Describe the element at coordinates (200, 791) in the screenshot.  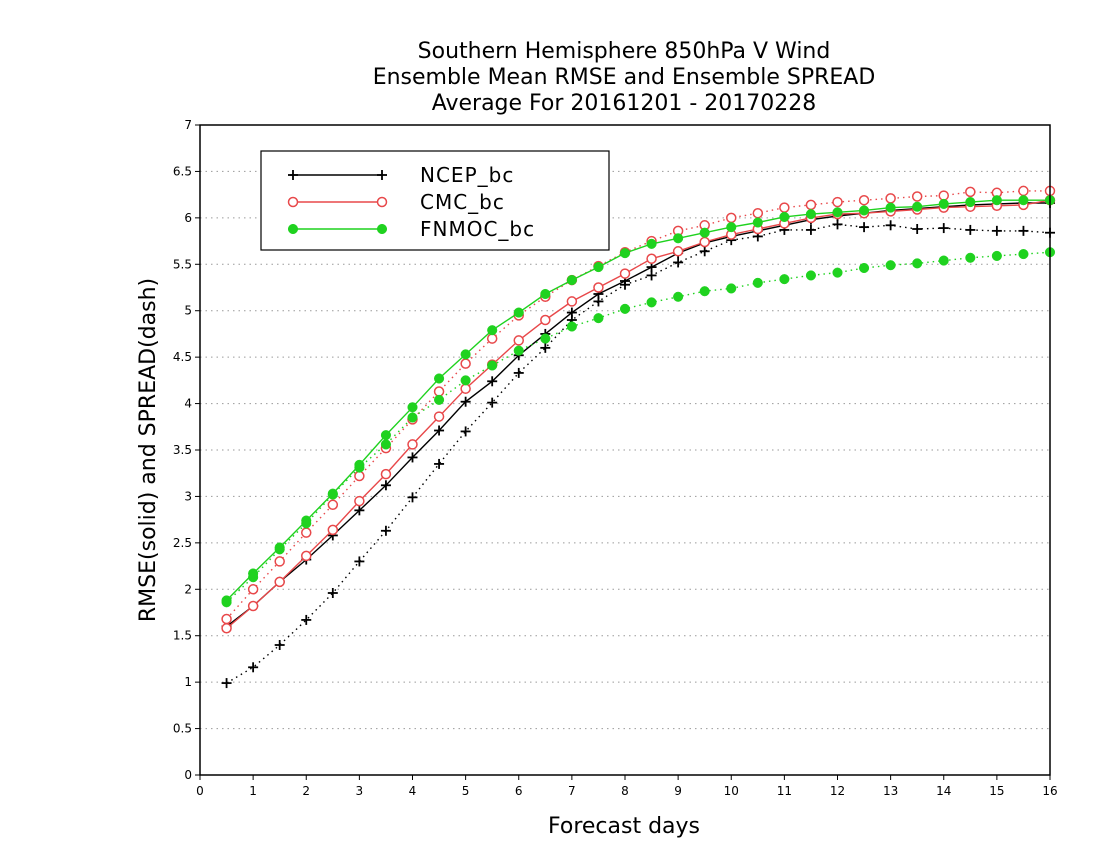
I see `x-tick-label: 0` at that location.